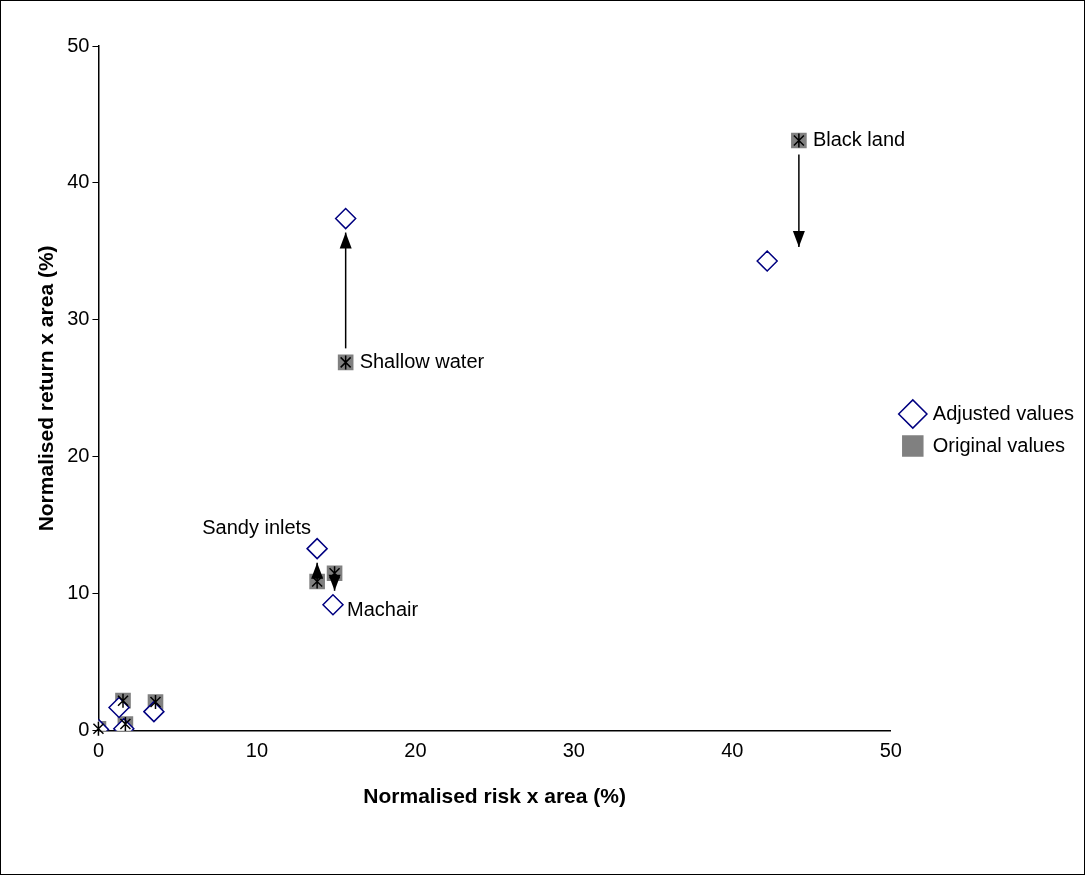  I want to click on x-axis-title: Normalised risk x area (%), so click(494, 796).